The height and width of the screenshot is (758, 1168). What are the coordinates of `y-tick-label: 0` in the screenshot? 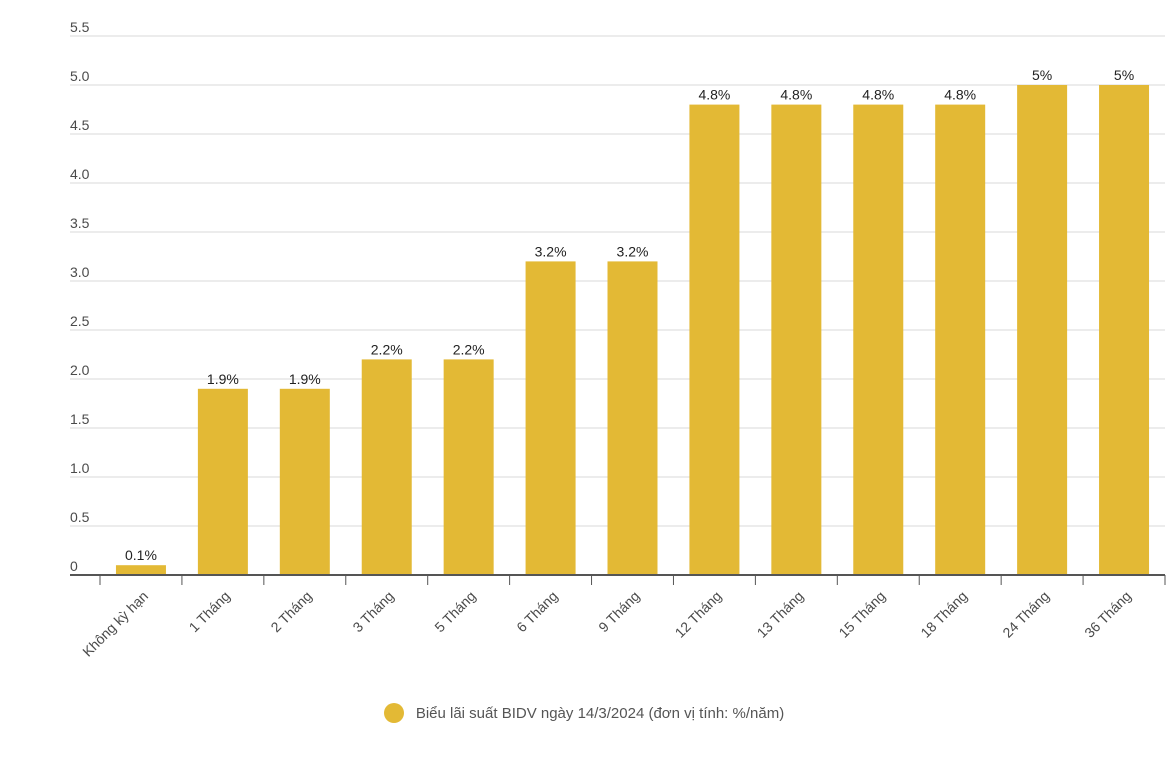 It's located at (74, 566).